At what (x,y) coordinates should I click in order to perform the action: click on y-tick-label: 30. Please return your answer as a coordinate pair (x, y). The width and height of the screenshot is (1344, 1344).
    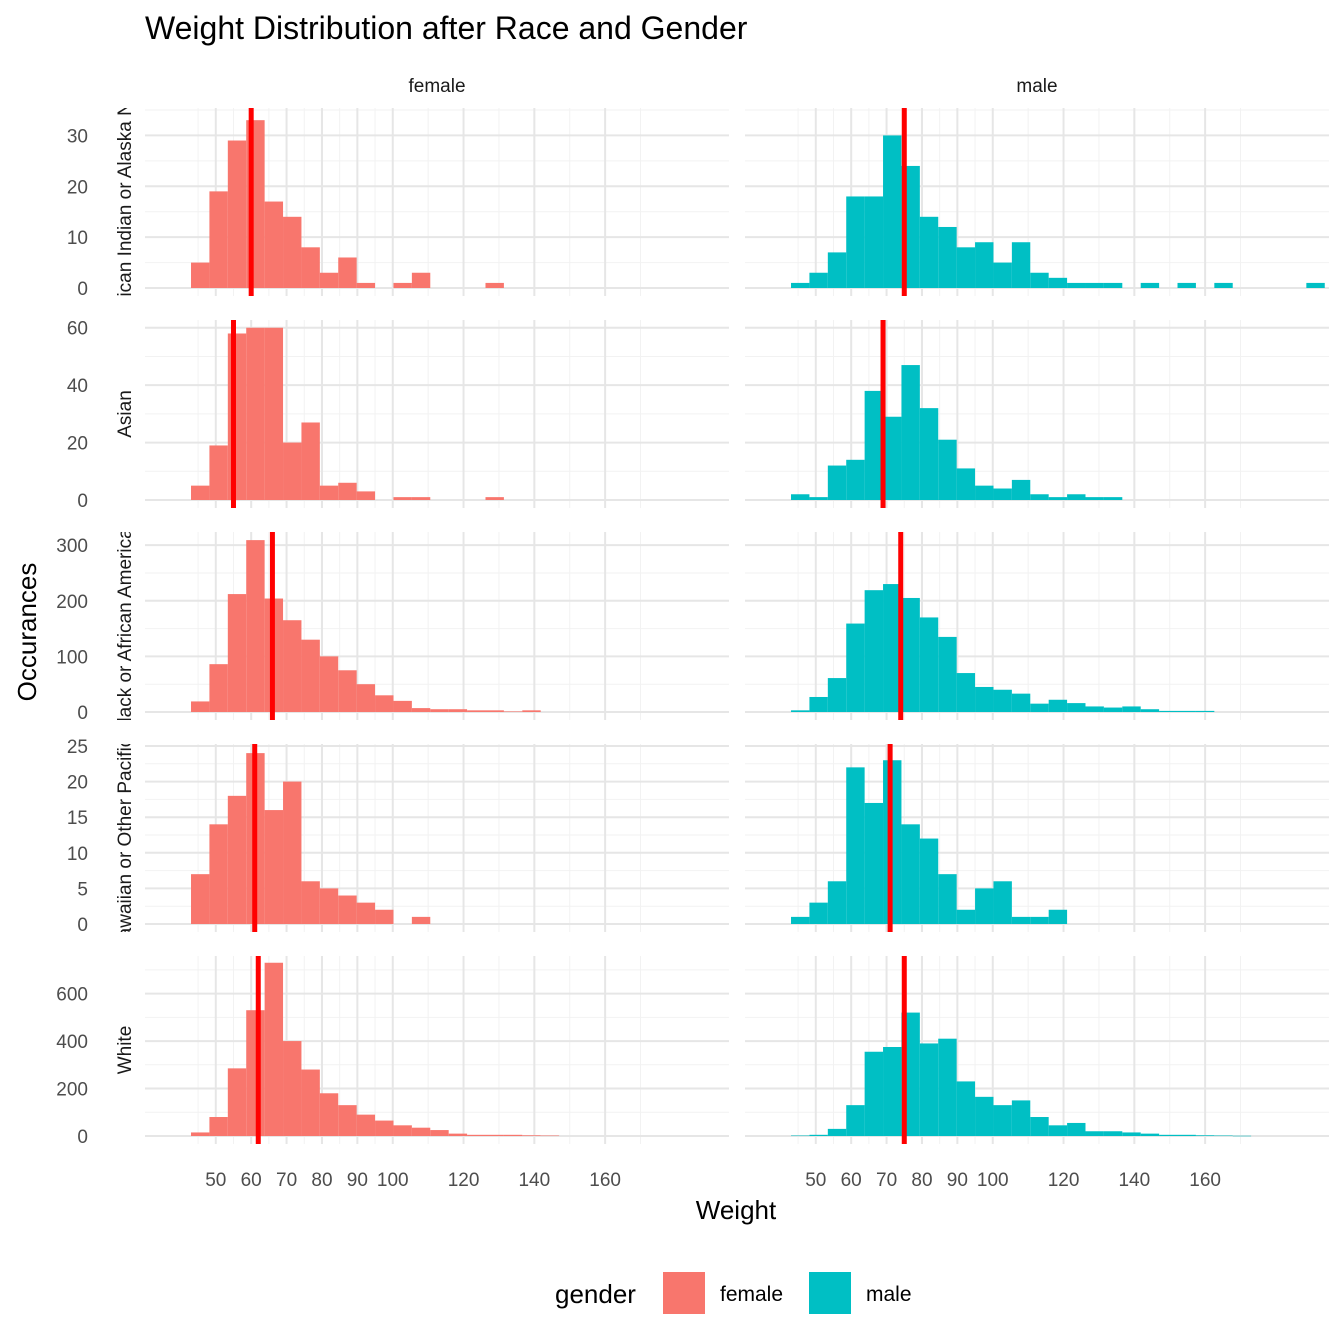
    Looking at the image, I should click on (77, 136).